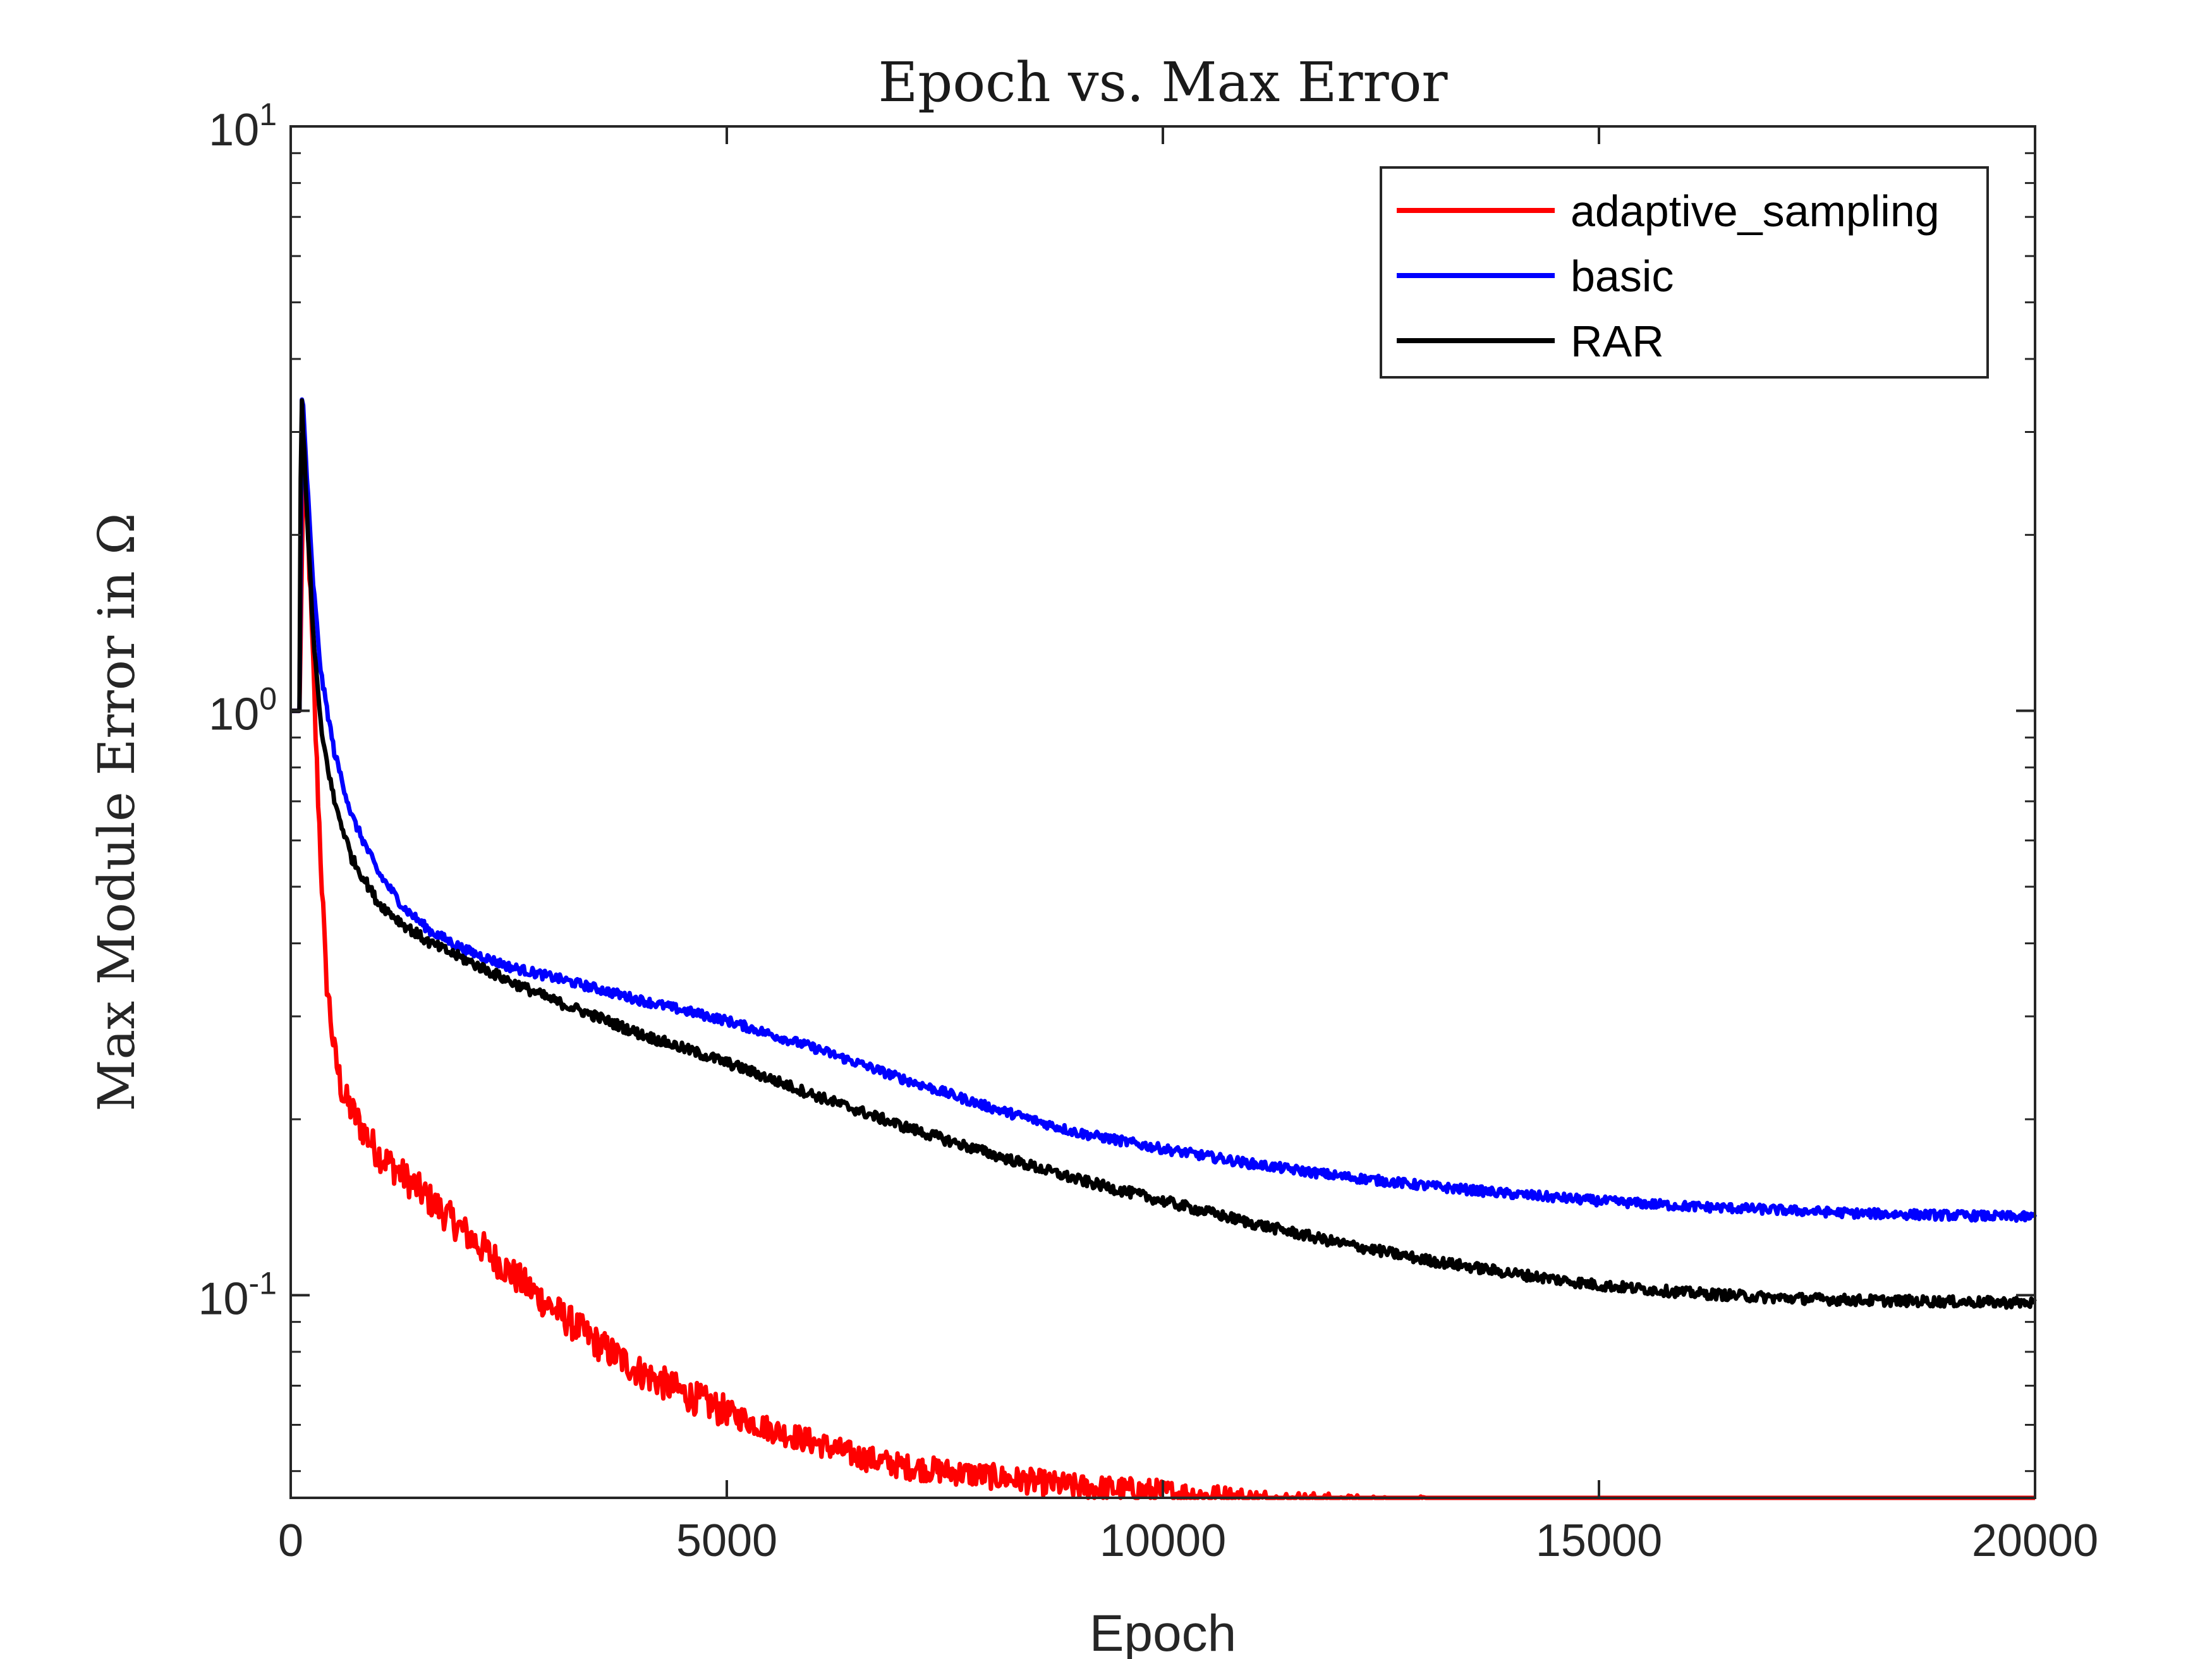 This screenshot has width=2212, height=1659. I want to click on legend: adaptive_sampling basic RAR, so click(1684, 272).